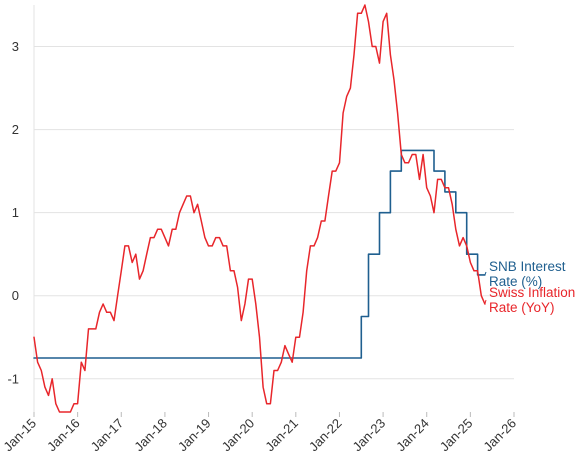 The image size is (583, 467). Describe the element at coordinates (281, 435) in the screenshot. I see `x-tick-label: Jan-21` at that location.